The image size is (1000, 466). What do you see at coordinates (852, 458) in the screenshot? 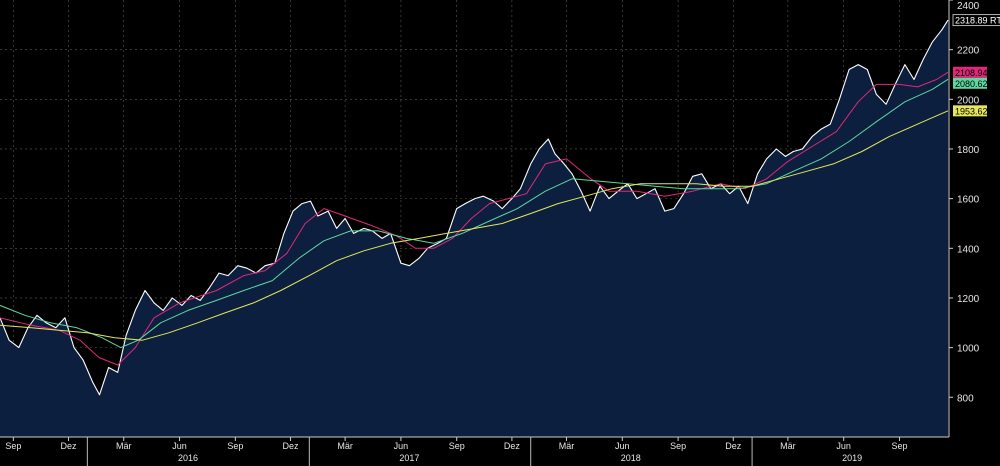
I see `year-label: 2019` at bounding box center [852, 458].